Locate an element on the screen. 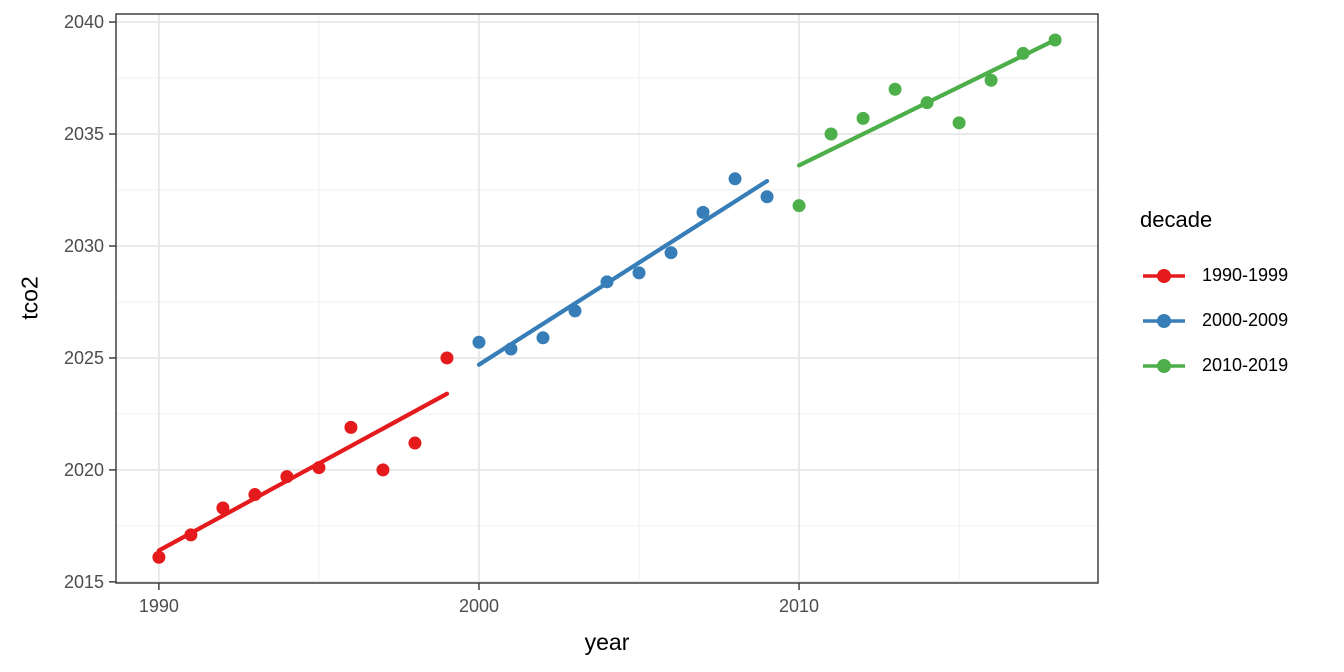 The height and width of the screenshot is (672, 1344). legend: decade 1990-1999 2000-2009 2010-2019 is located at coordinates (1214, 297).